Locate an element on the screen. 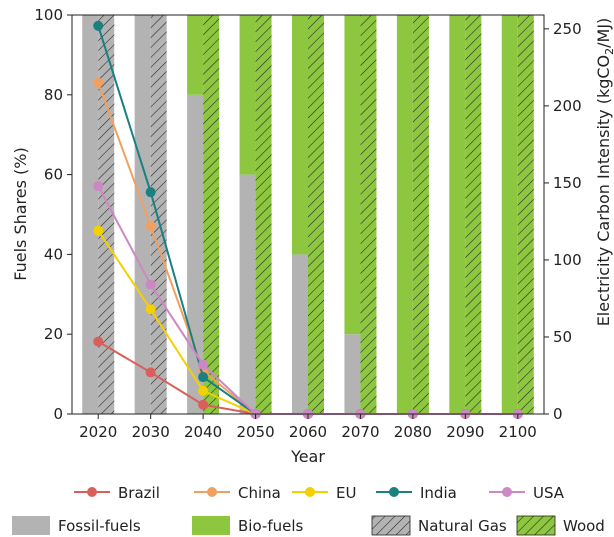 The width and height of the screenshot is (614, 537). x-tick-label: 2060 is located at coordinates (308, 432).